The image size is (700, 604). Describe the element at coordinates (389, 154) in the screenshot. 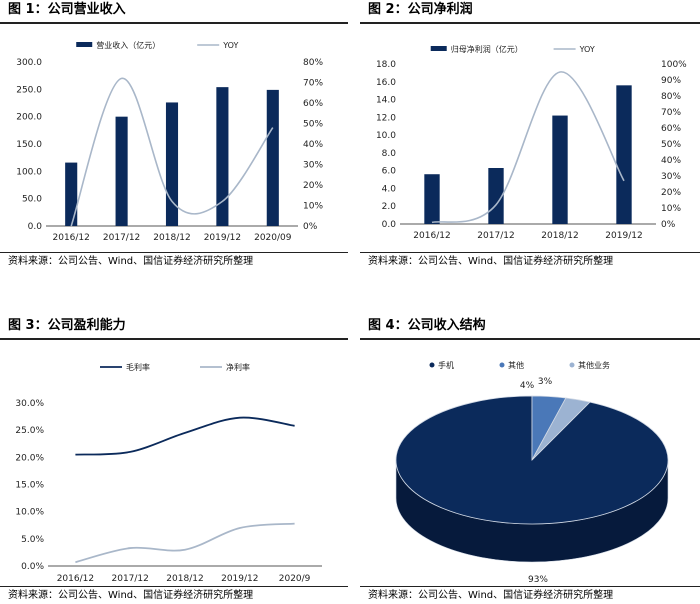

I see `y-tick-label: 8.0` at that location.